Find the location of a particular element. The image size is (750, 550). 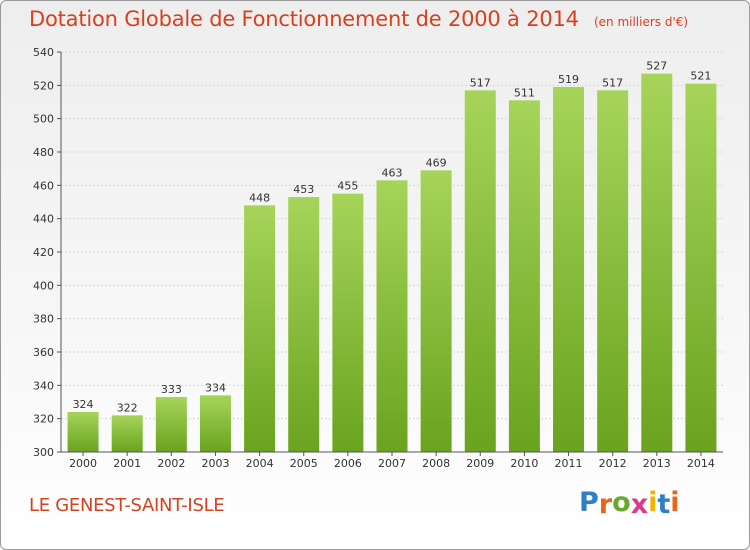

y-tick-label: 340 is located at coordinates (43, 385).